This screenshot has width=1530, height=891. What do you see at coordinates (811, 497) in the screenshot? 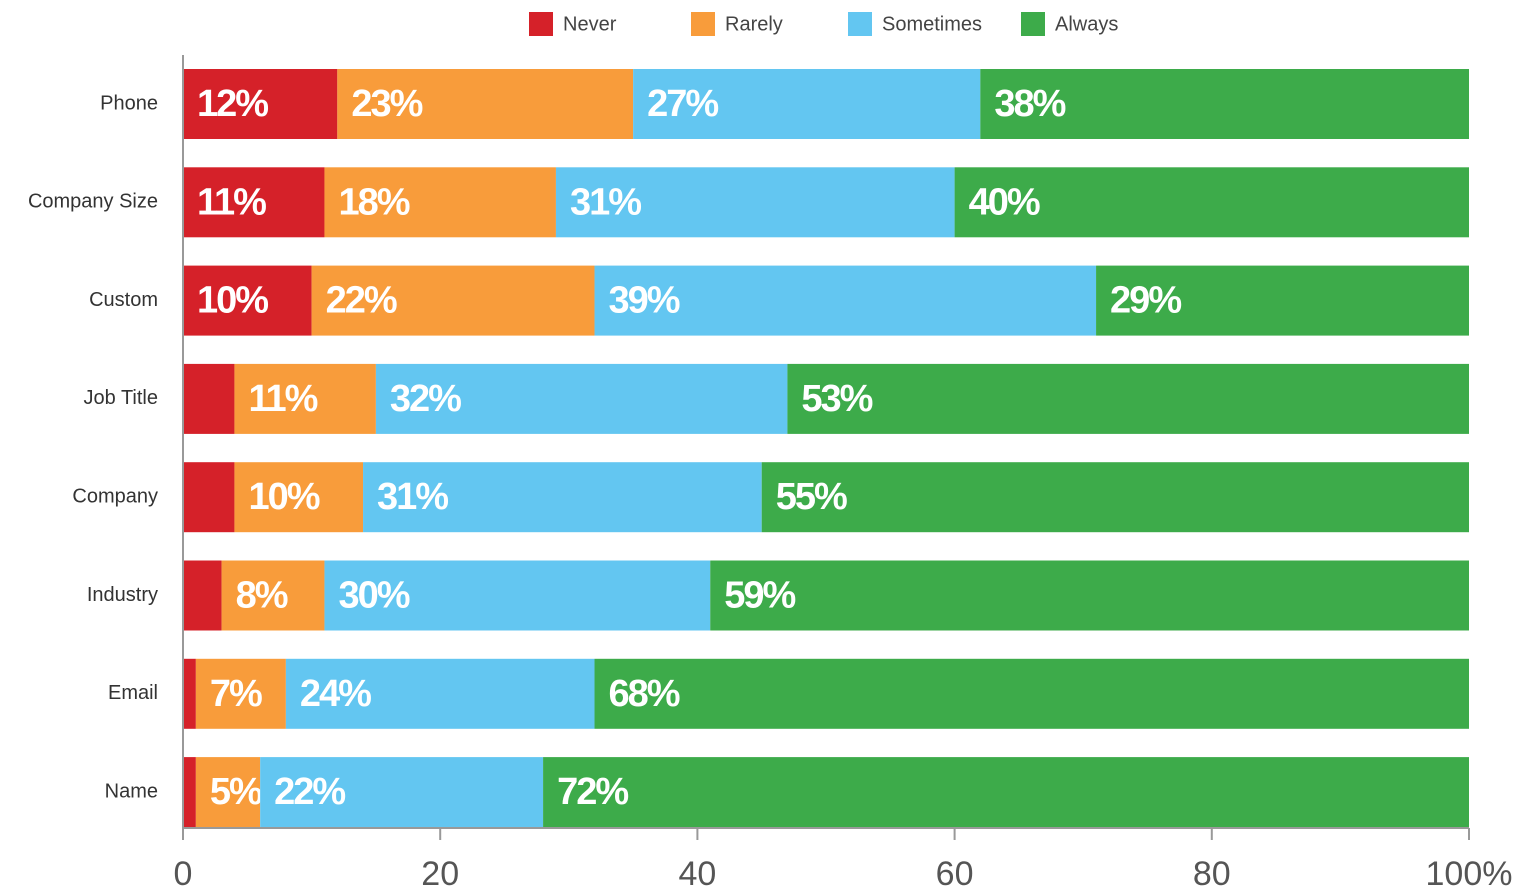
I see `value-label: 55%` at bounding box center [811, 497].